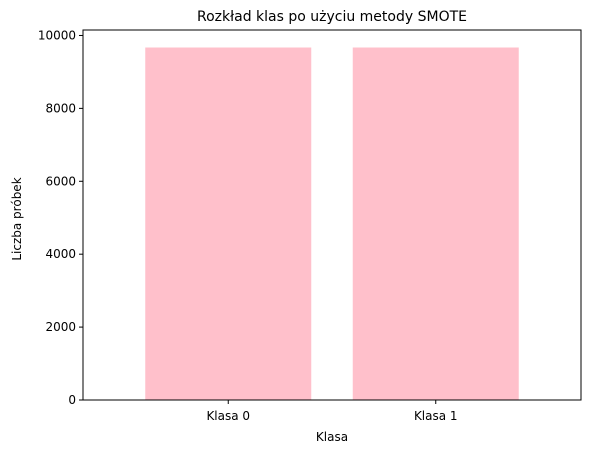  I want to click on y-tick-label: 8000, so click(60, 108).